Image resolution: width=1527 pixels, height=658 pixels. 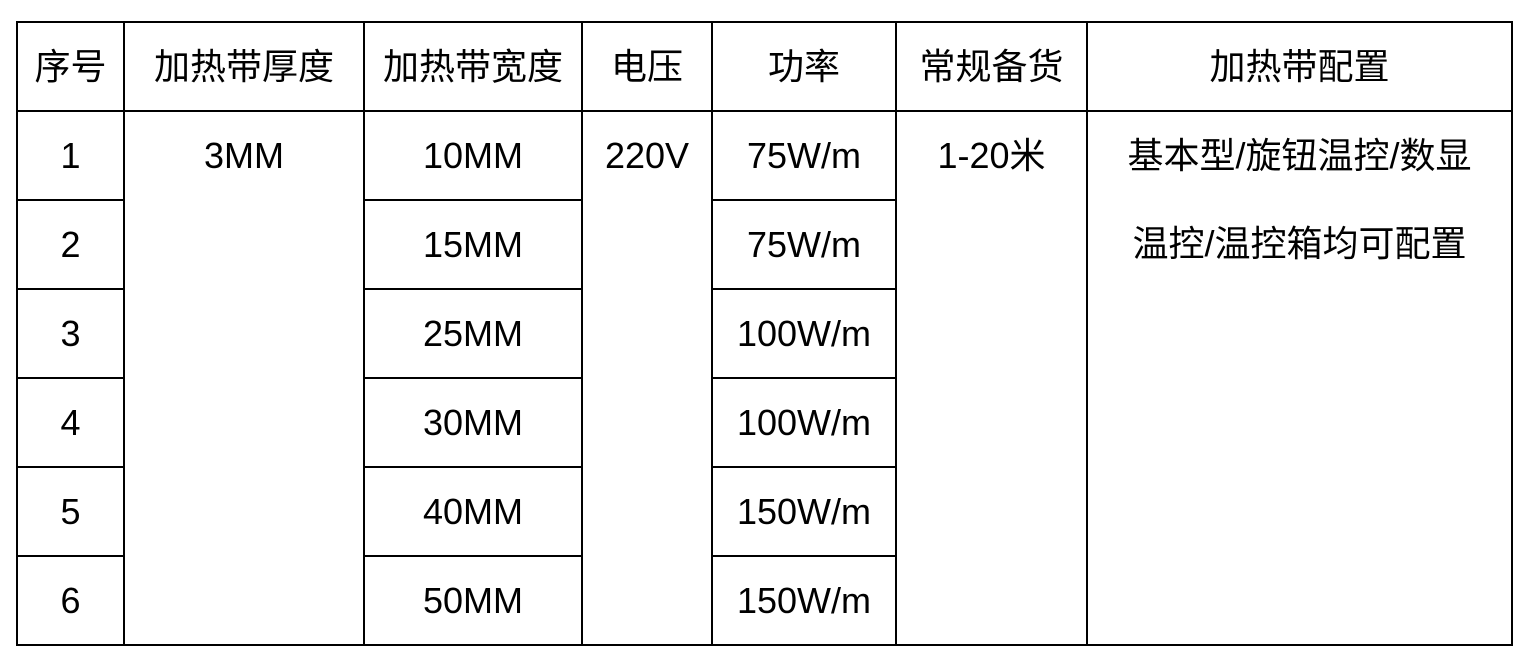 I want to click on header-seq: 序号, so click(x=70, y=66).